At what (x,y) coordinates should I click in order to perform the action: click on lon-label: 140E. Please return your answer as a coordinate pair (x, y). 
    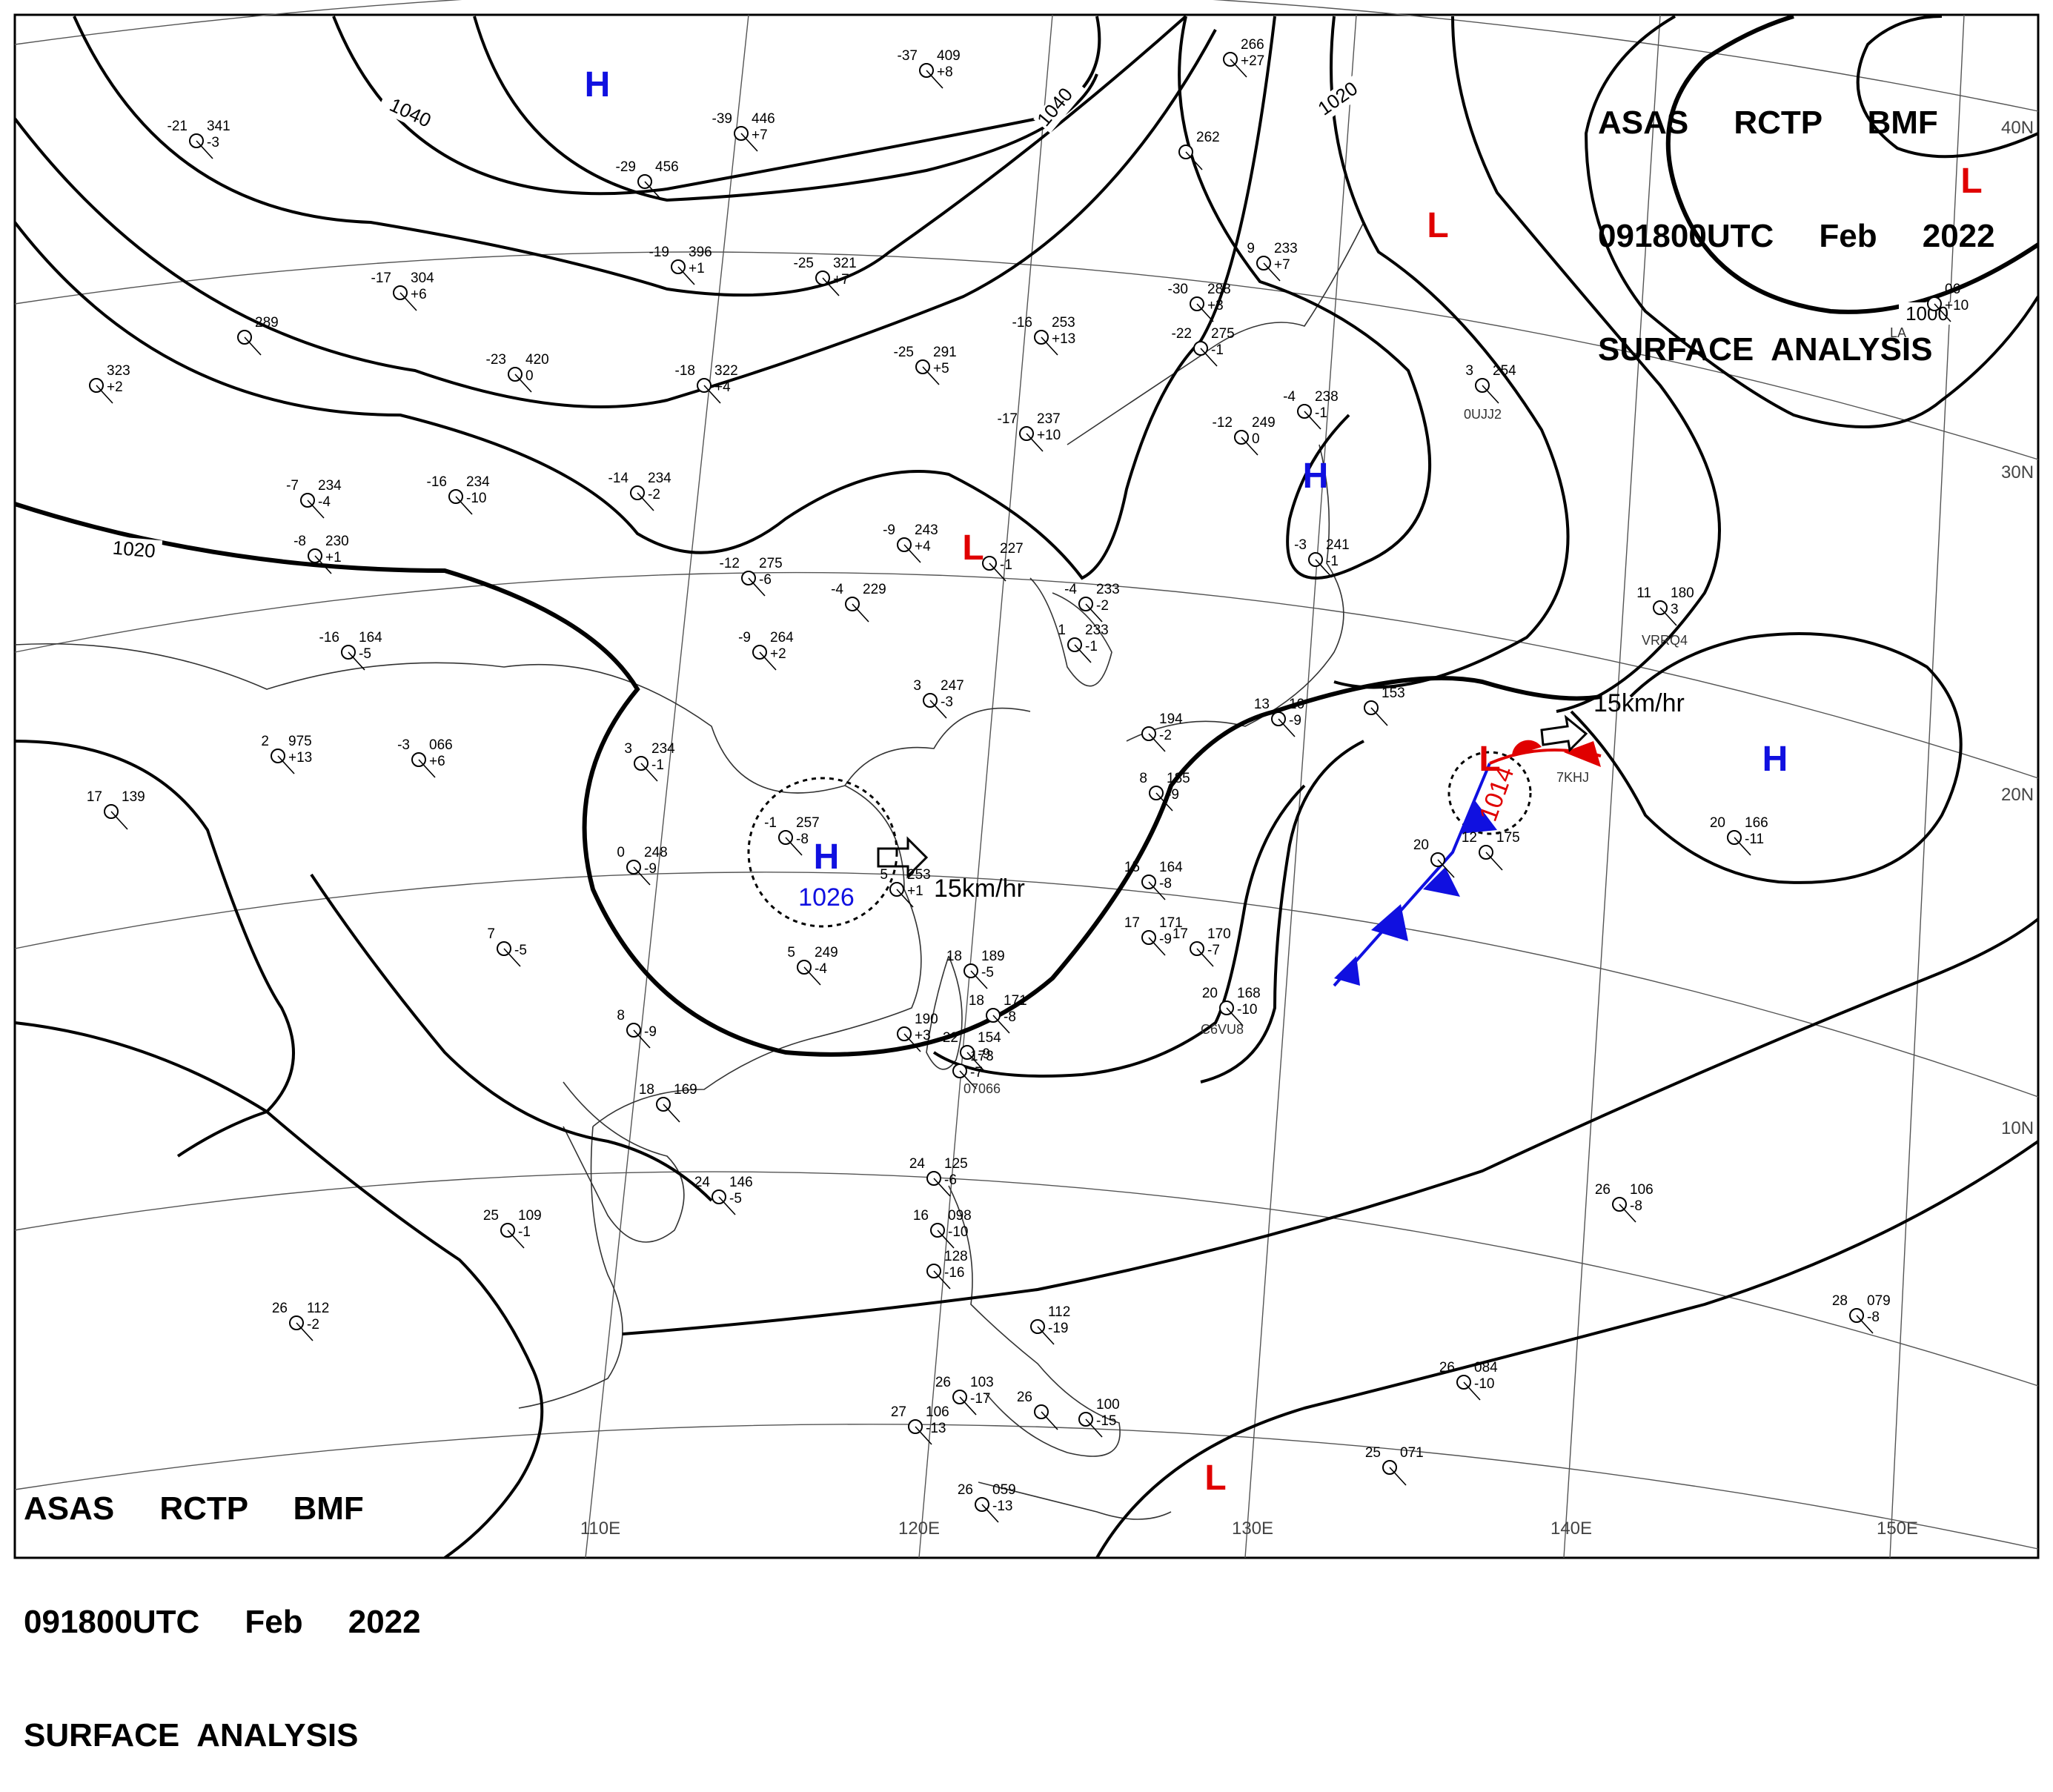
    Looking at the image, I should click on (1571, 1529).